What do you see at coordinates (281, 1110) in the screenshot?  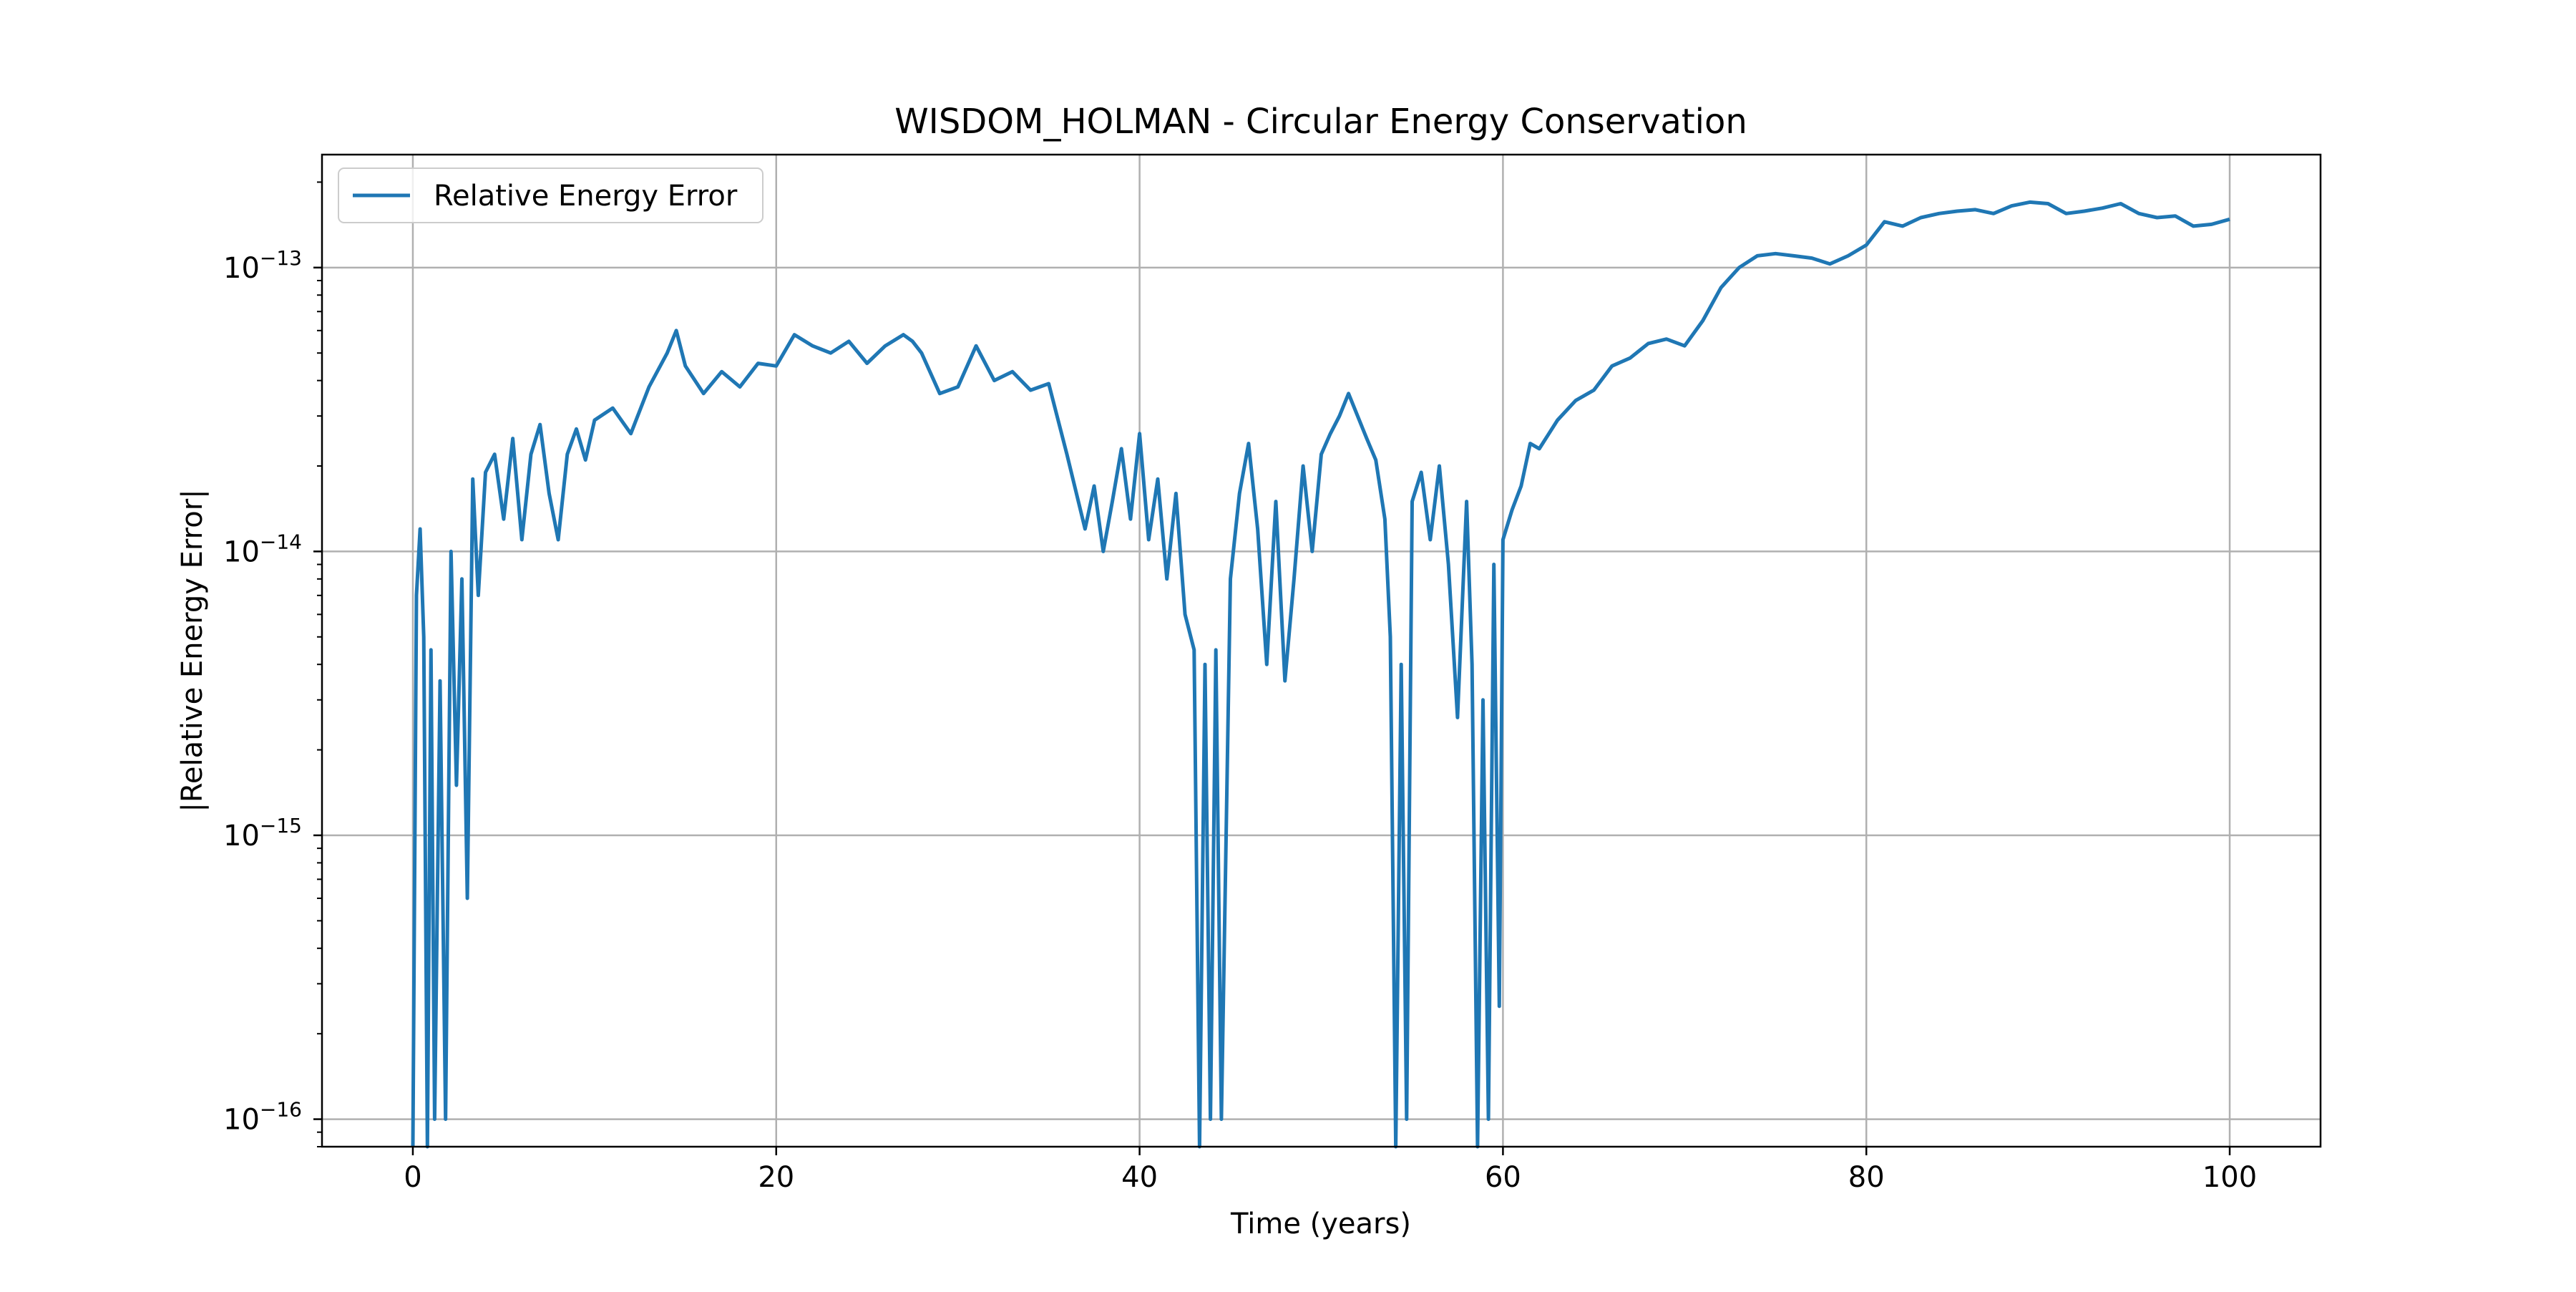 I see `y-tick-label-exponent: −16` at bounding box center [281, 1110].